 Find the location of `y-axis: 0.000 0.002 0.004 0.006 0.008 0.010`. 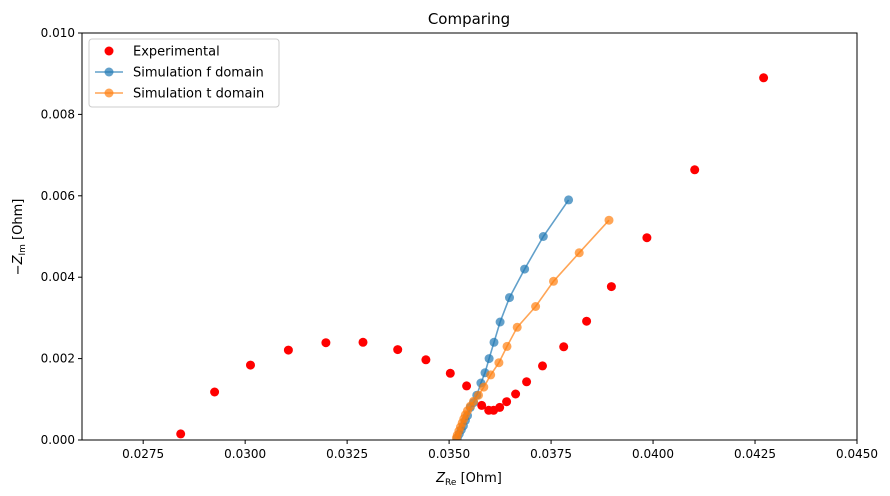

y-axis: 0.000 0.002 0.004 0.006 0.008 0.010 is located at coordinates (61, 236).